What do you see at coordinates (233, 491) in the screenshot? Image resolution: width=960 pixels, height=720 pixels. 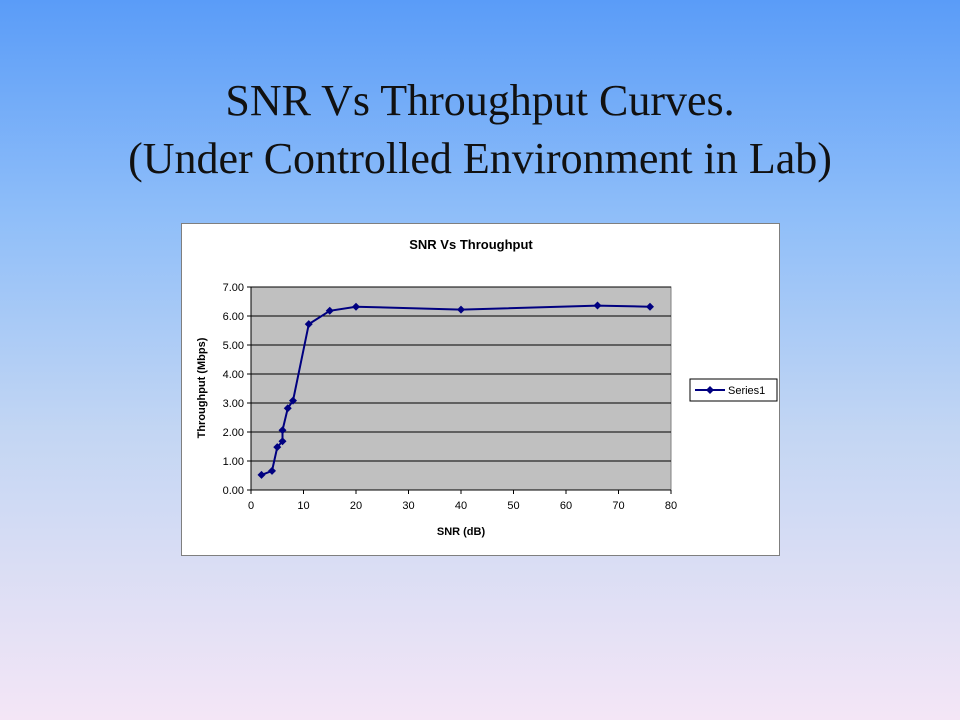 I see `y-tick-label: 0.00` at bounding box center [233, 491].